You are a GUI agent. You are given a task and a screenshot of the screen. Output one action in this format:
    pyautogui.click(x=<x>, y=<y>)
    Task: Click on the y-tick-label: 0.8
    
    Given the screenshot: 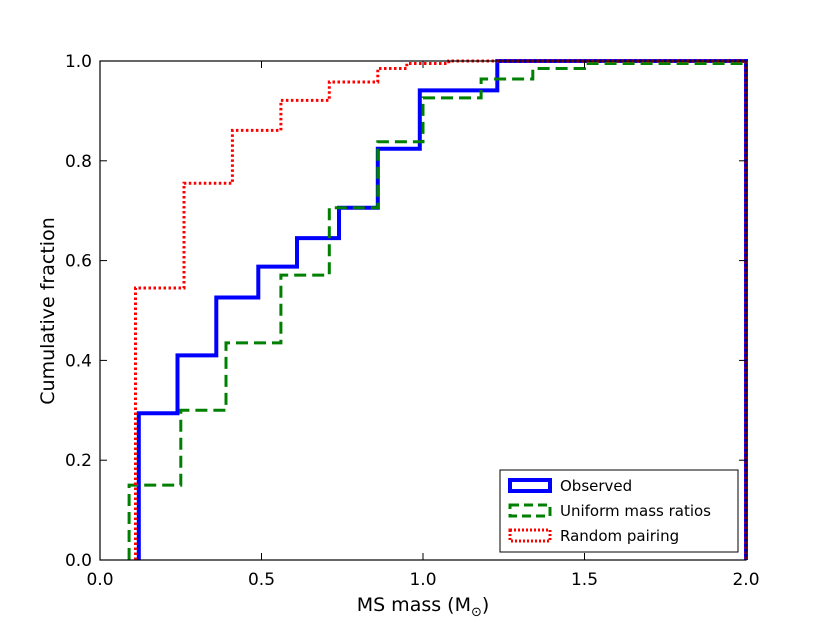 What is the action you would take?
    pyautogui.click(x=78, y=162)
    